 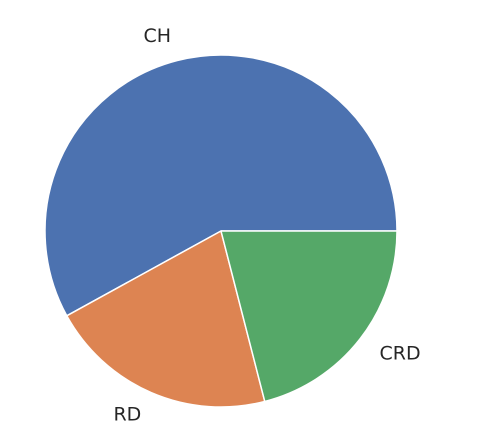 What do you see at coordinates (158, 36) in the screenshot?
I see `pie-label-ch: CH` at bounding box center [158, 36].